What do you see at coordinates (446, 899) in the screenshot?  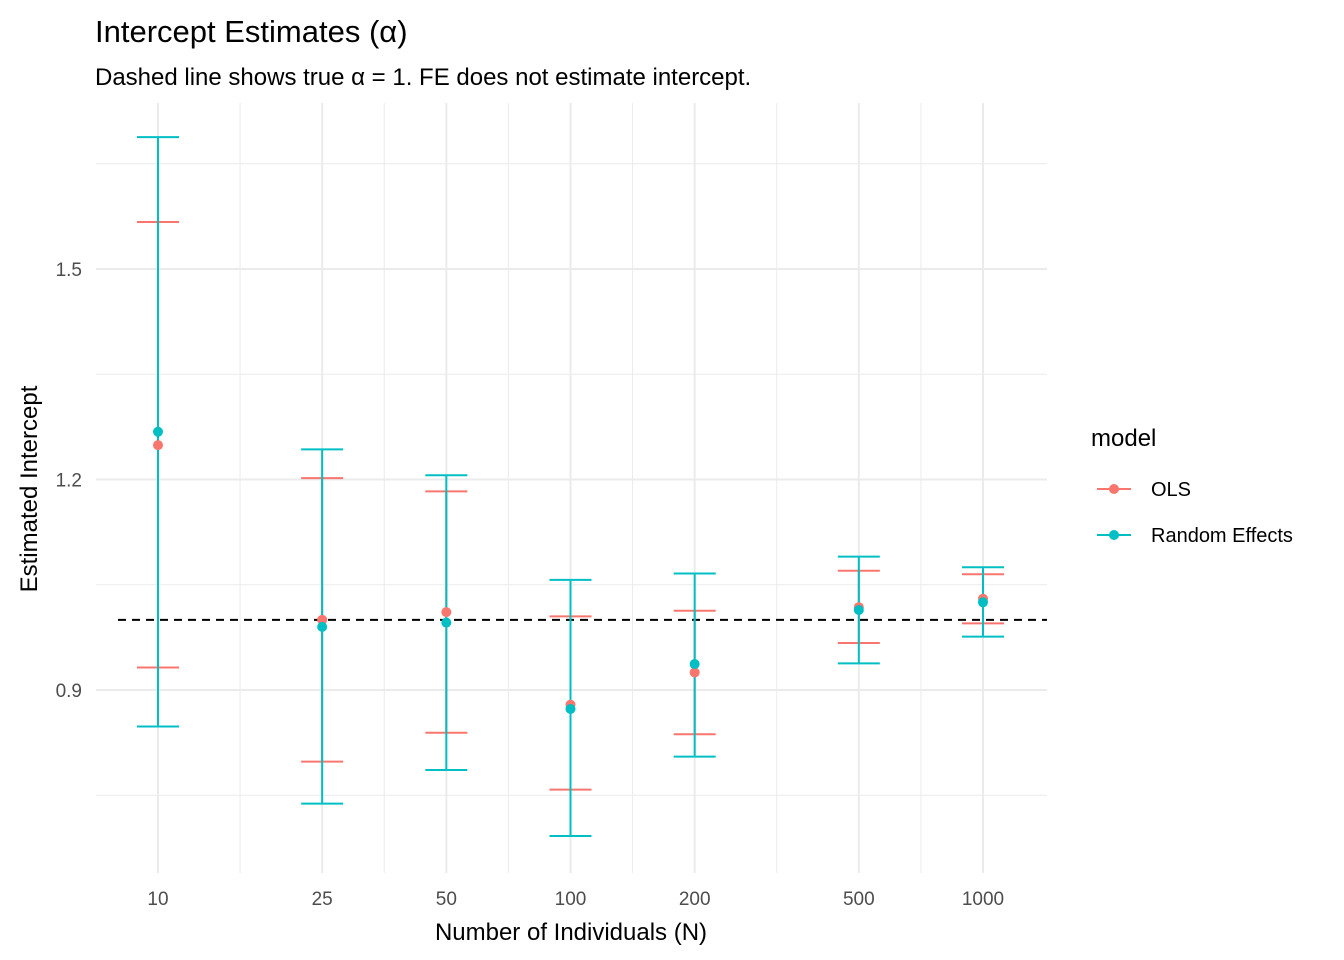 I see `x-tick-label: 50` at bounding box center [446, 899].